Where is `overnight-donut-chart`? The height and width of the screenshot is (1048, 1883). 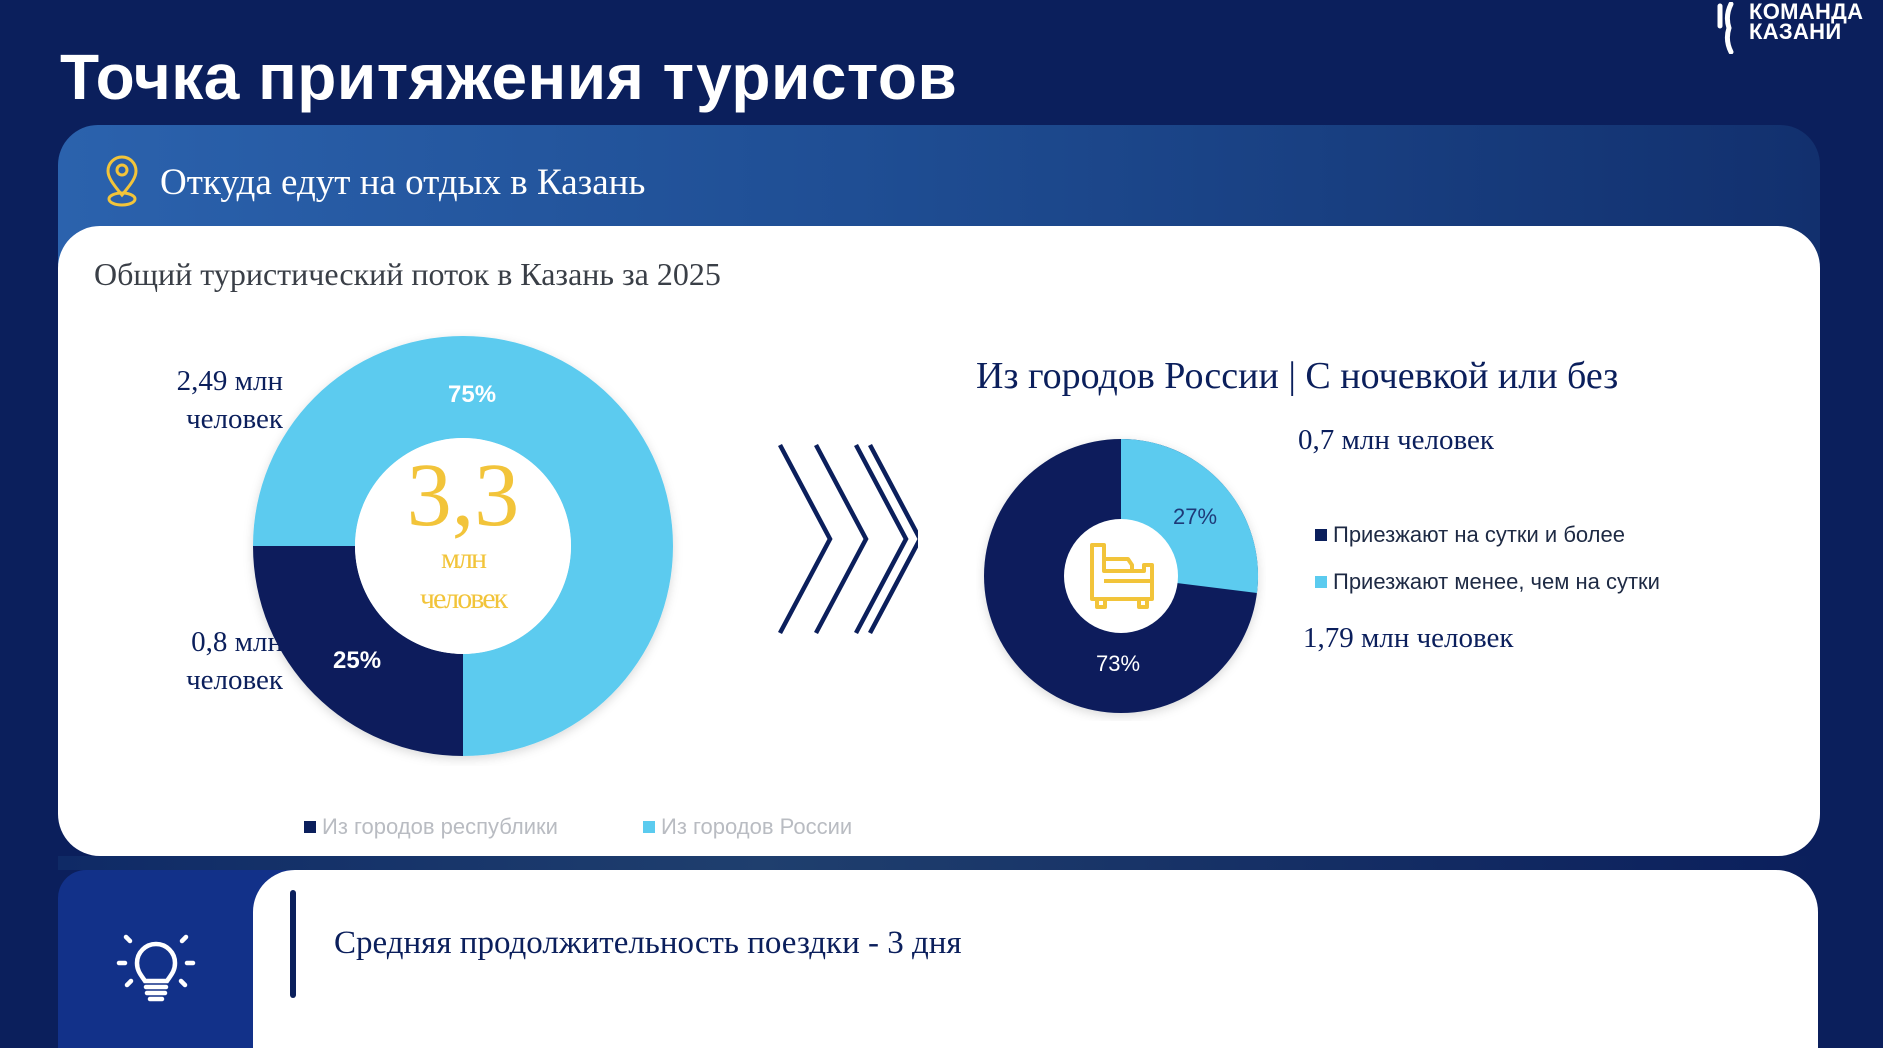 overnight-donut-chart is located at coordinates (1121, 576).